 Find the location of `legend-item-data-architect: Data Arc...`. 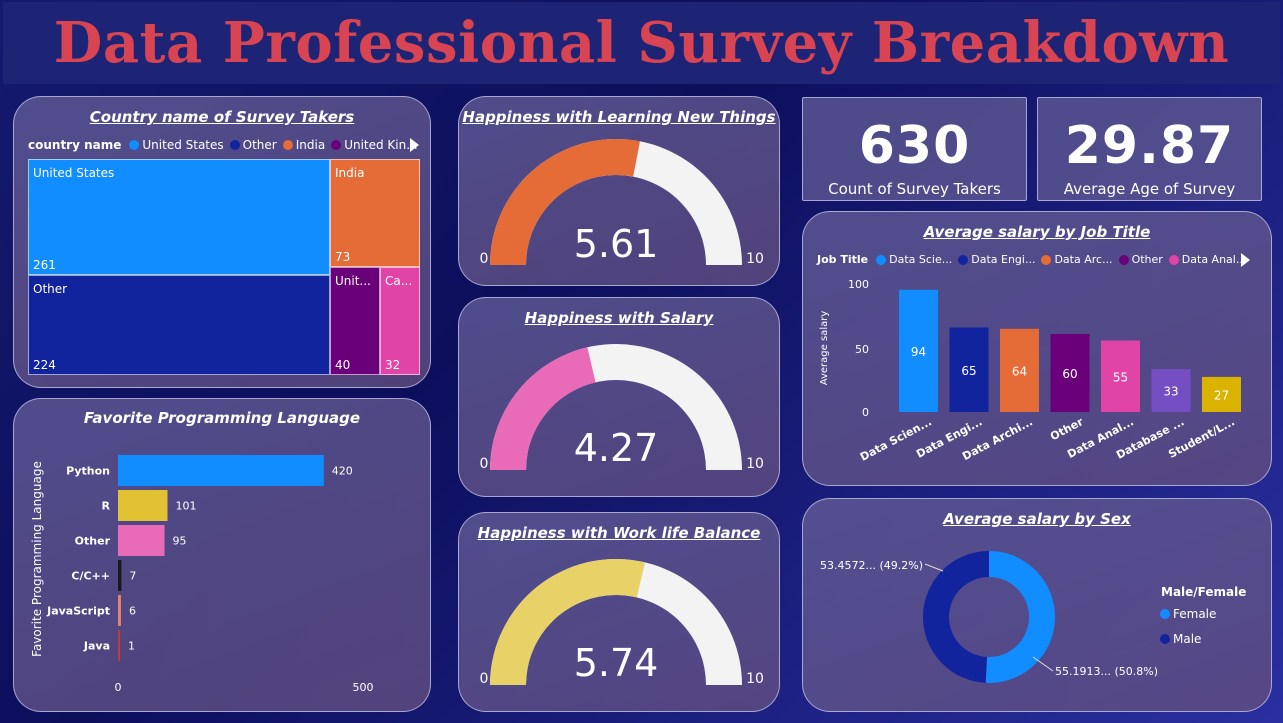

legend-item-data-architect: Data Arc... is located at coordinates (1077, 259).